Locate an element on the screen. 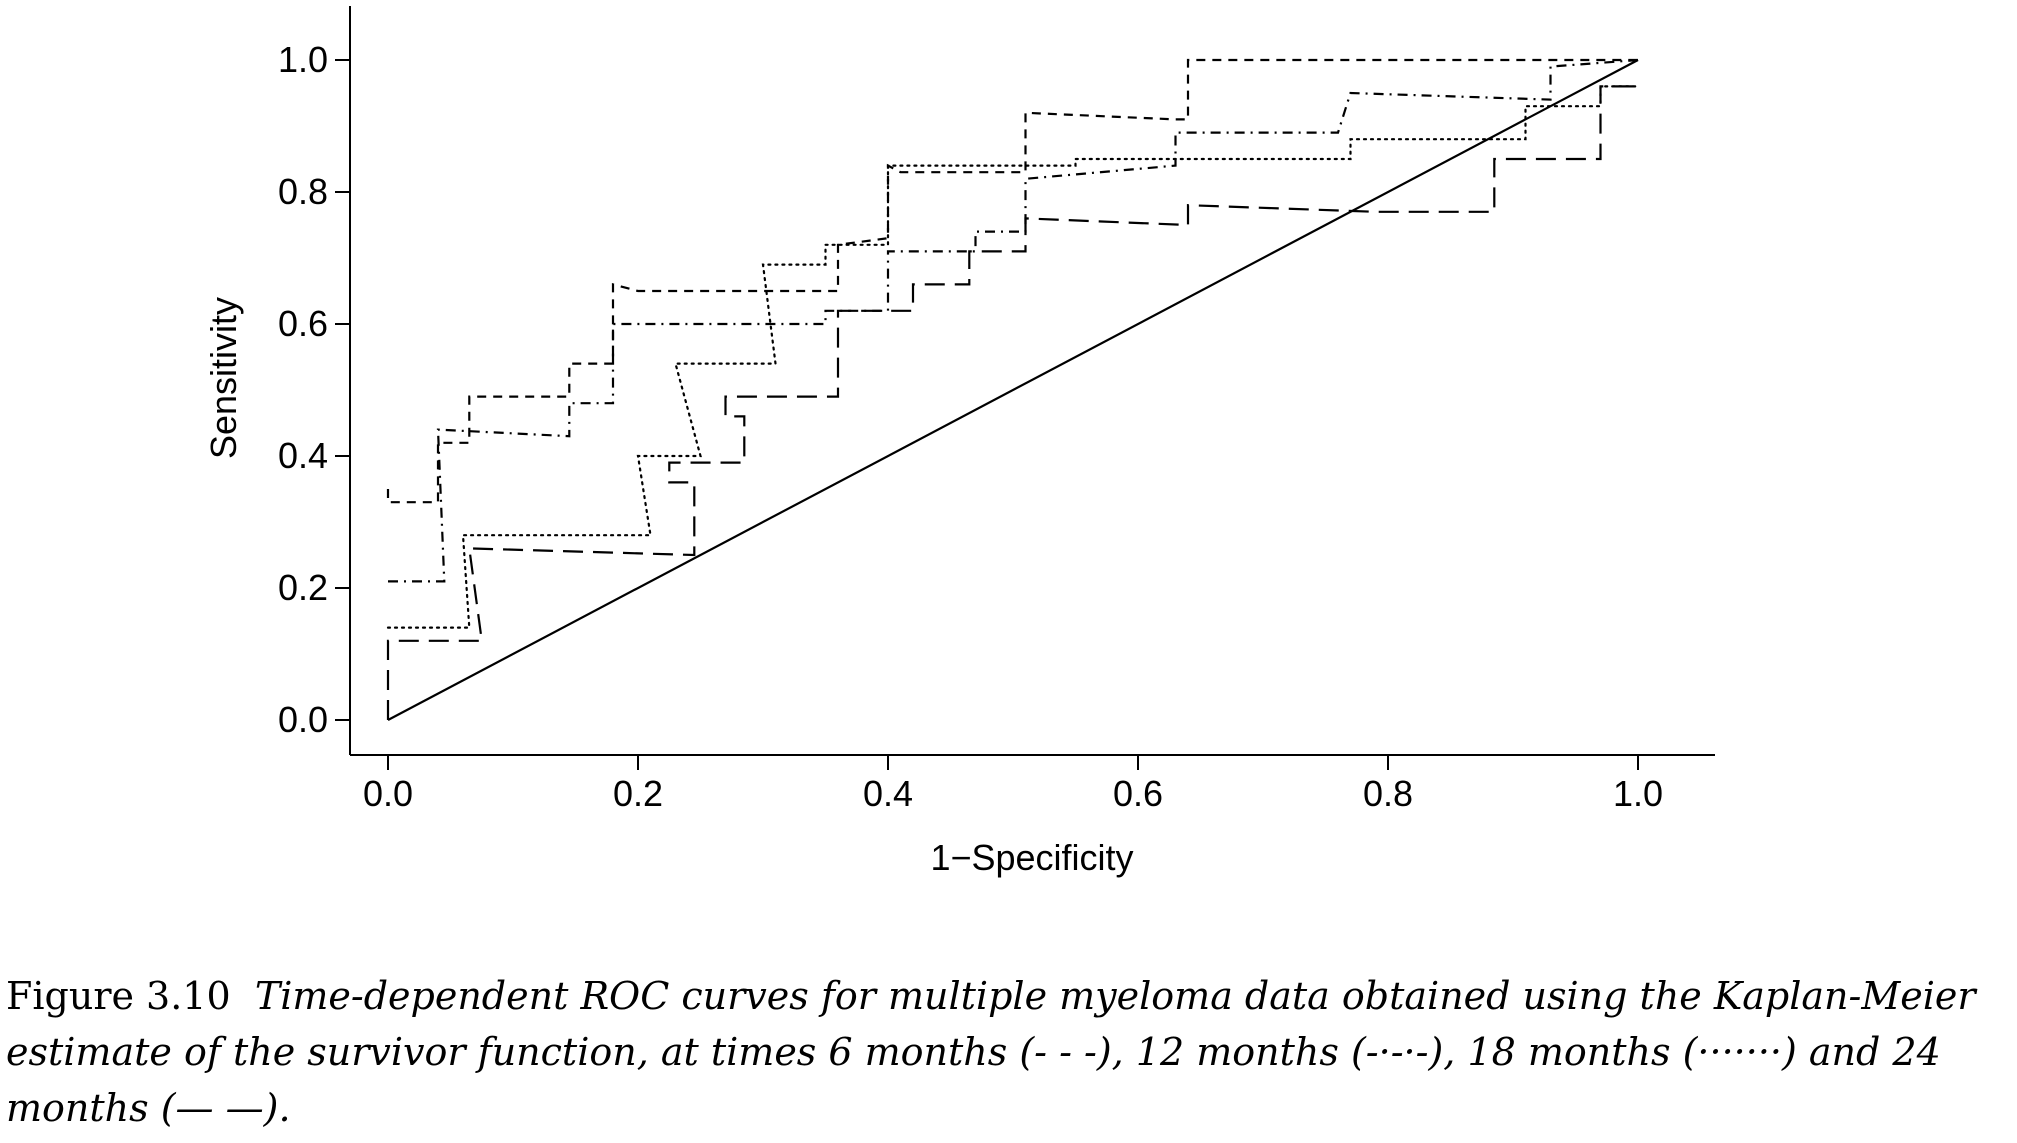 The width and height of the screenshot is (2017, 1143). y-tick-label: 1.0 is located at coordinates (303, 59).